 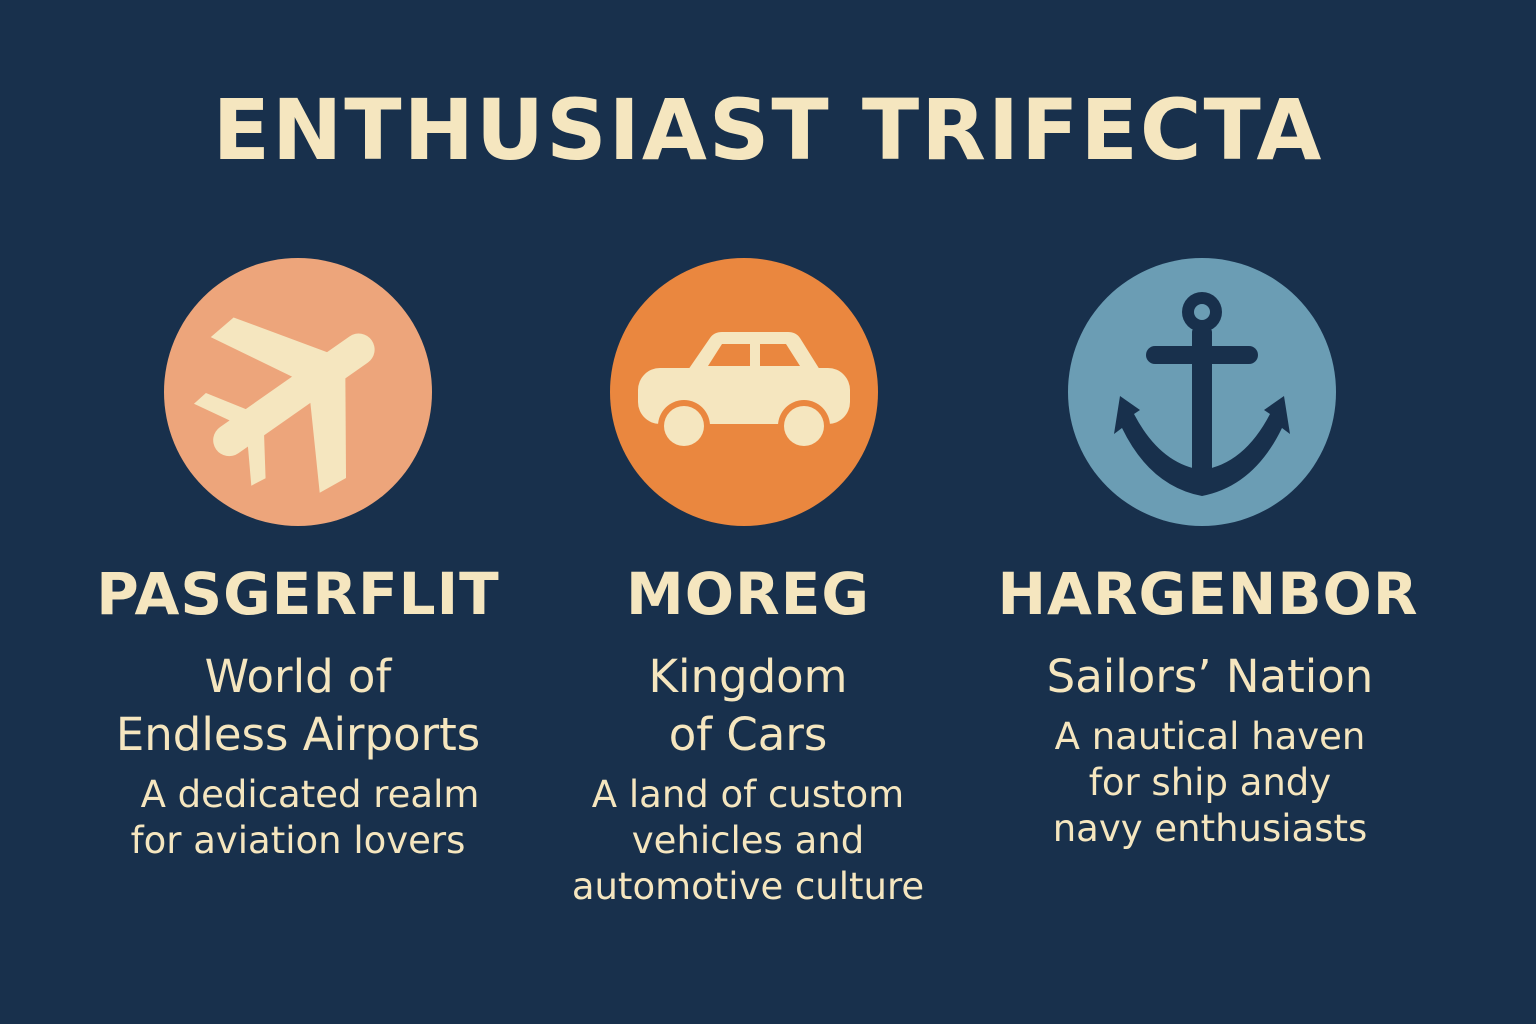 What do you see at coordinates (1208, 594) in the screenshot?
I see `card-name: HARGENBOR` at bounding box center [1208, 594].